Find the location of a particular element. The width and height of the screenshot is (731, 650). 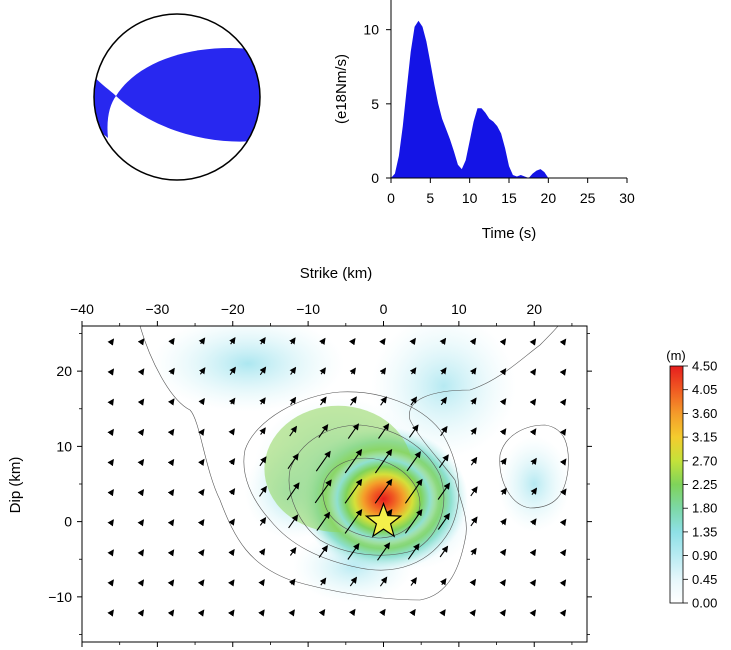

colorbar-unit: (m) is located at coordinates (676, 355).